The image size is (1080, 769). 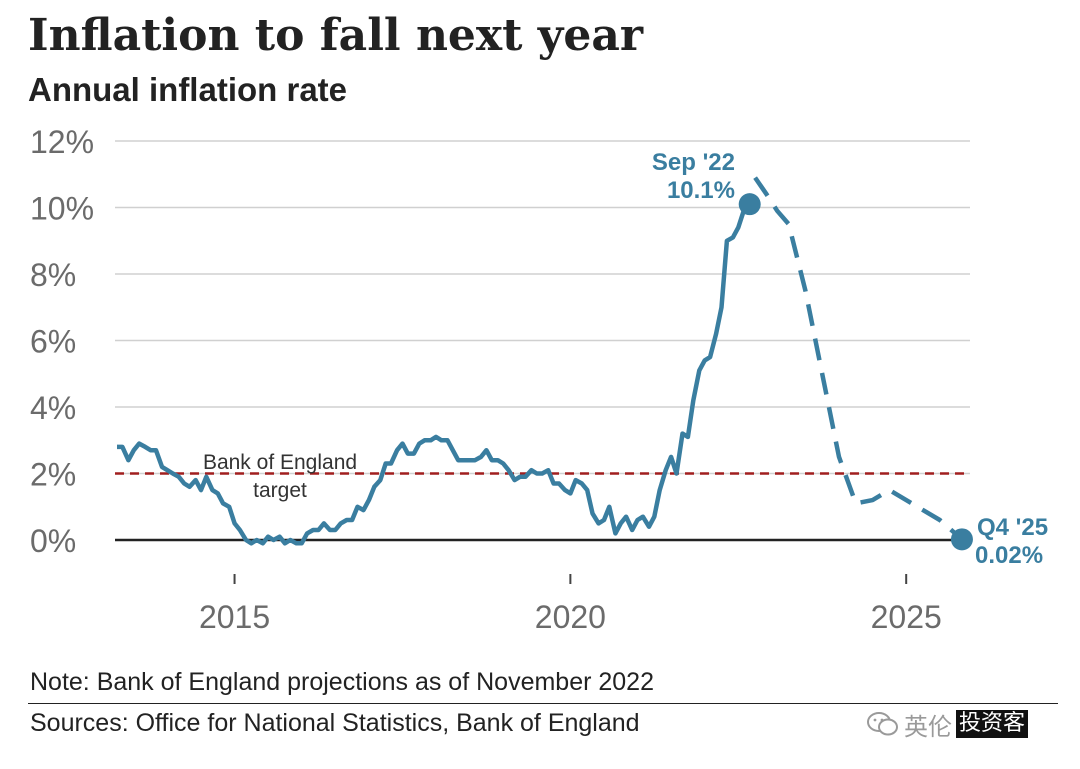 I want to click on y-tick-label: 6%, so click(x=53, y=342).